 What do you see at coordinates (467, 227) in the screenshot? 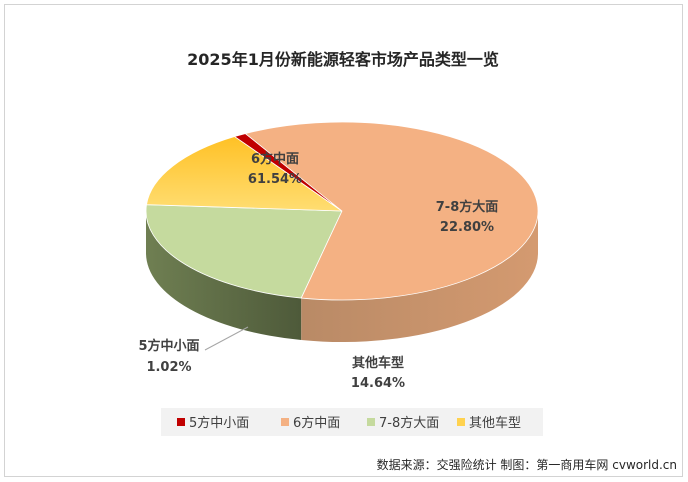
I see `label-78fang-value: 22.80%` at bounding box center [467, 227].